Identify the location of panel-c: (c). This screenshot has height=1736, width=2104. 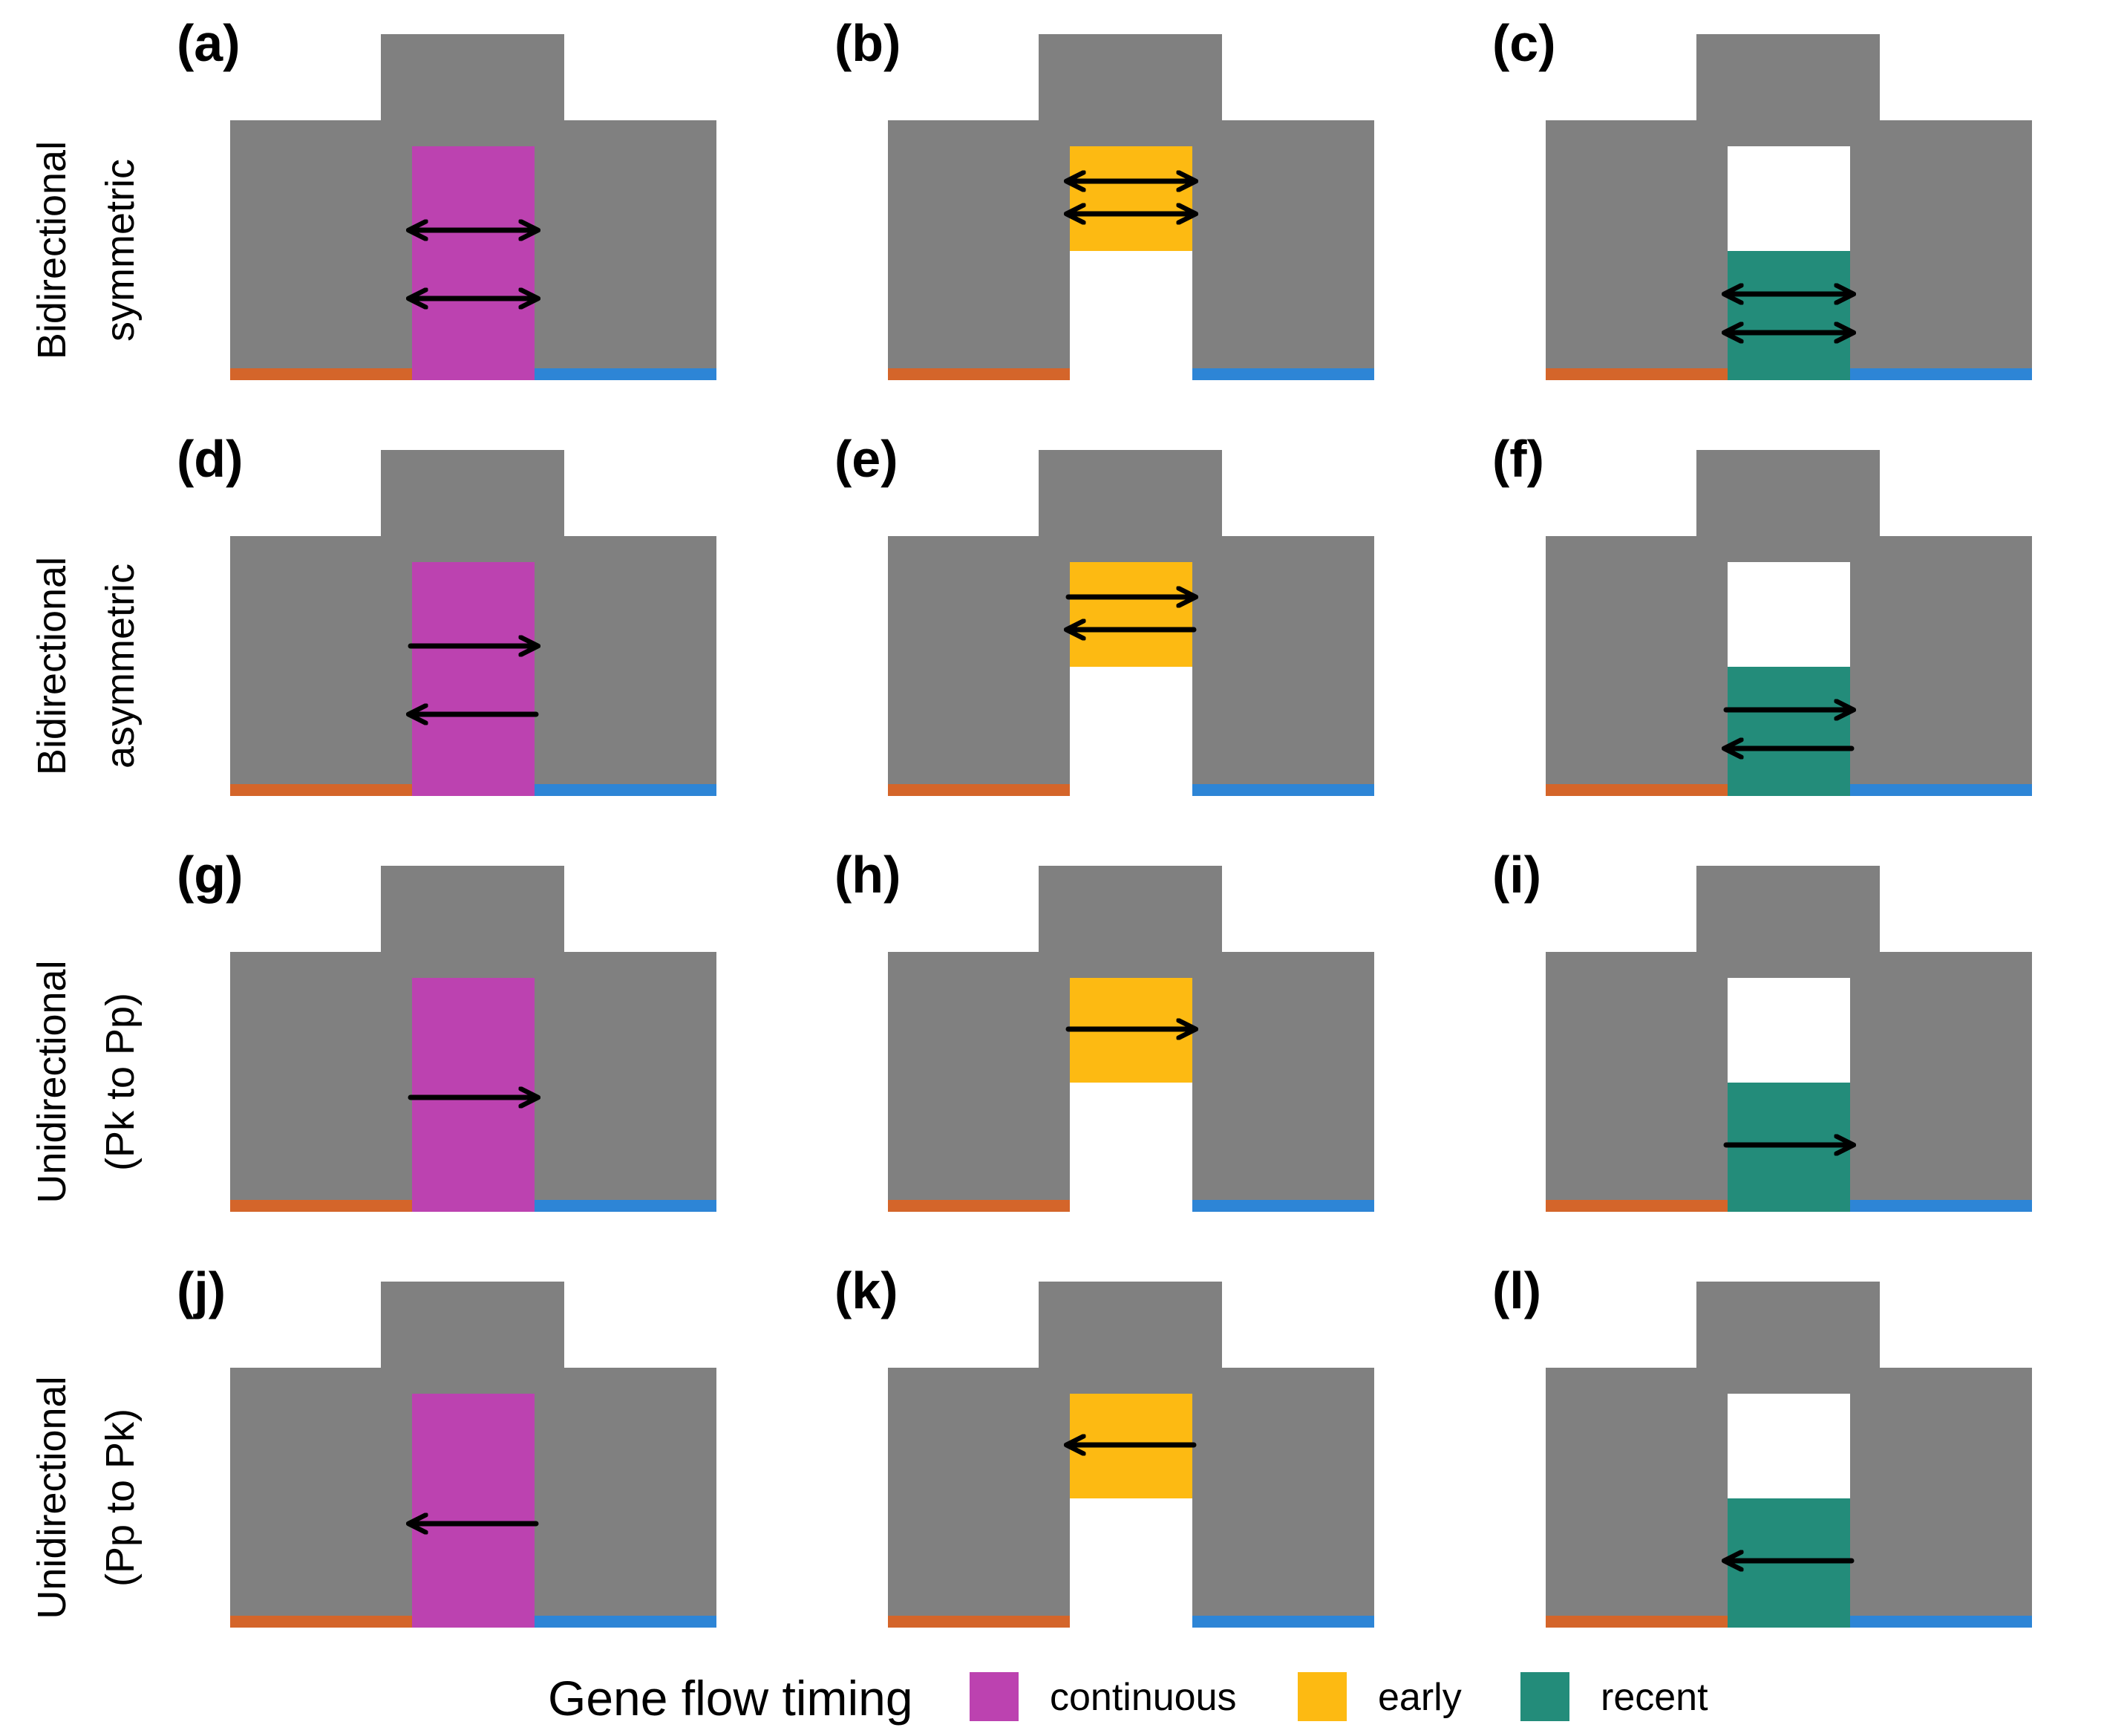
(1762, 197).